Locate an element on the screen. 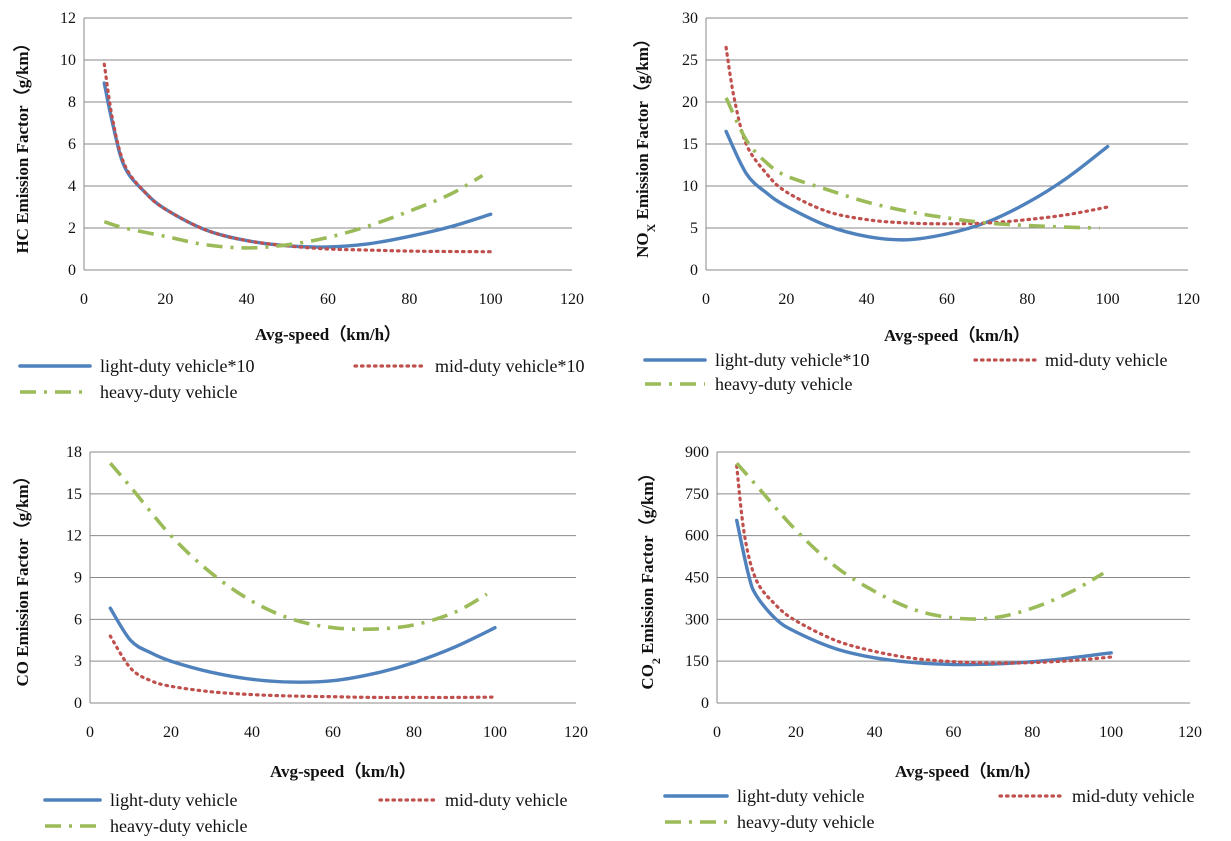  y-axis-title: CO2 Emission Factor（g/km） is located at coordinates (650, 576).